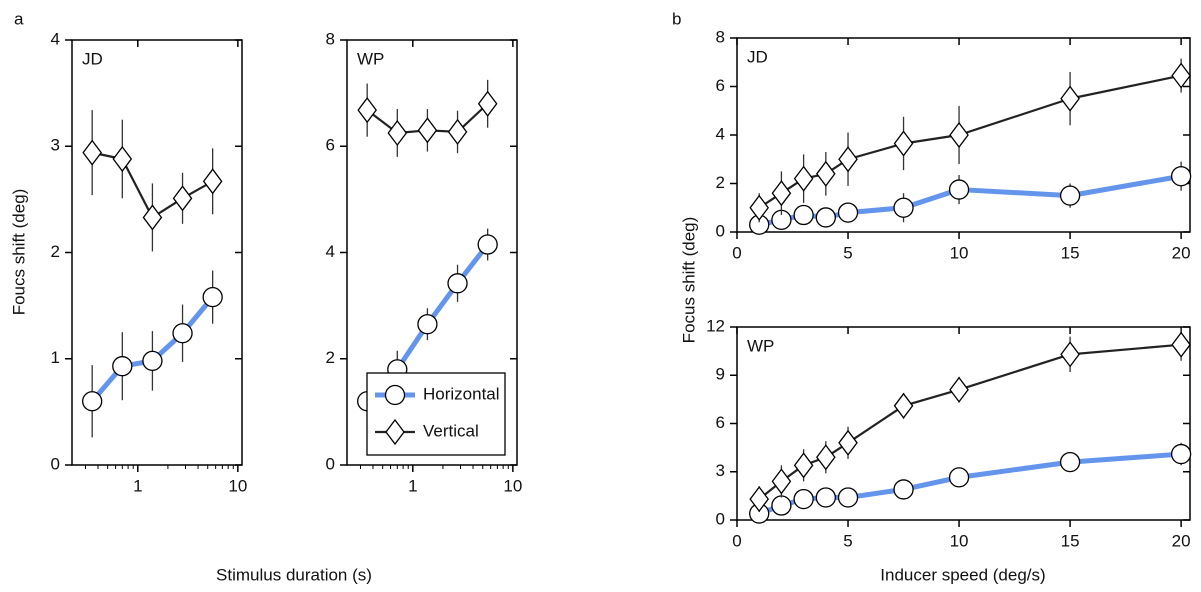  What do you see at coordinates (18, 252) in the screenshot?
I see `y-axis-label: Foucs shift (deg)` at bounding box center [18, 252].